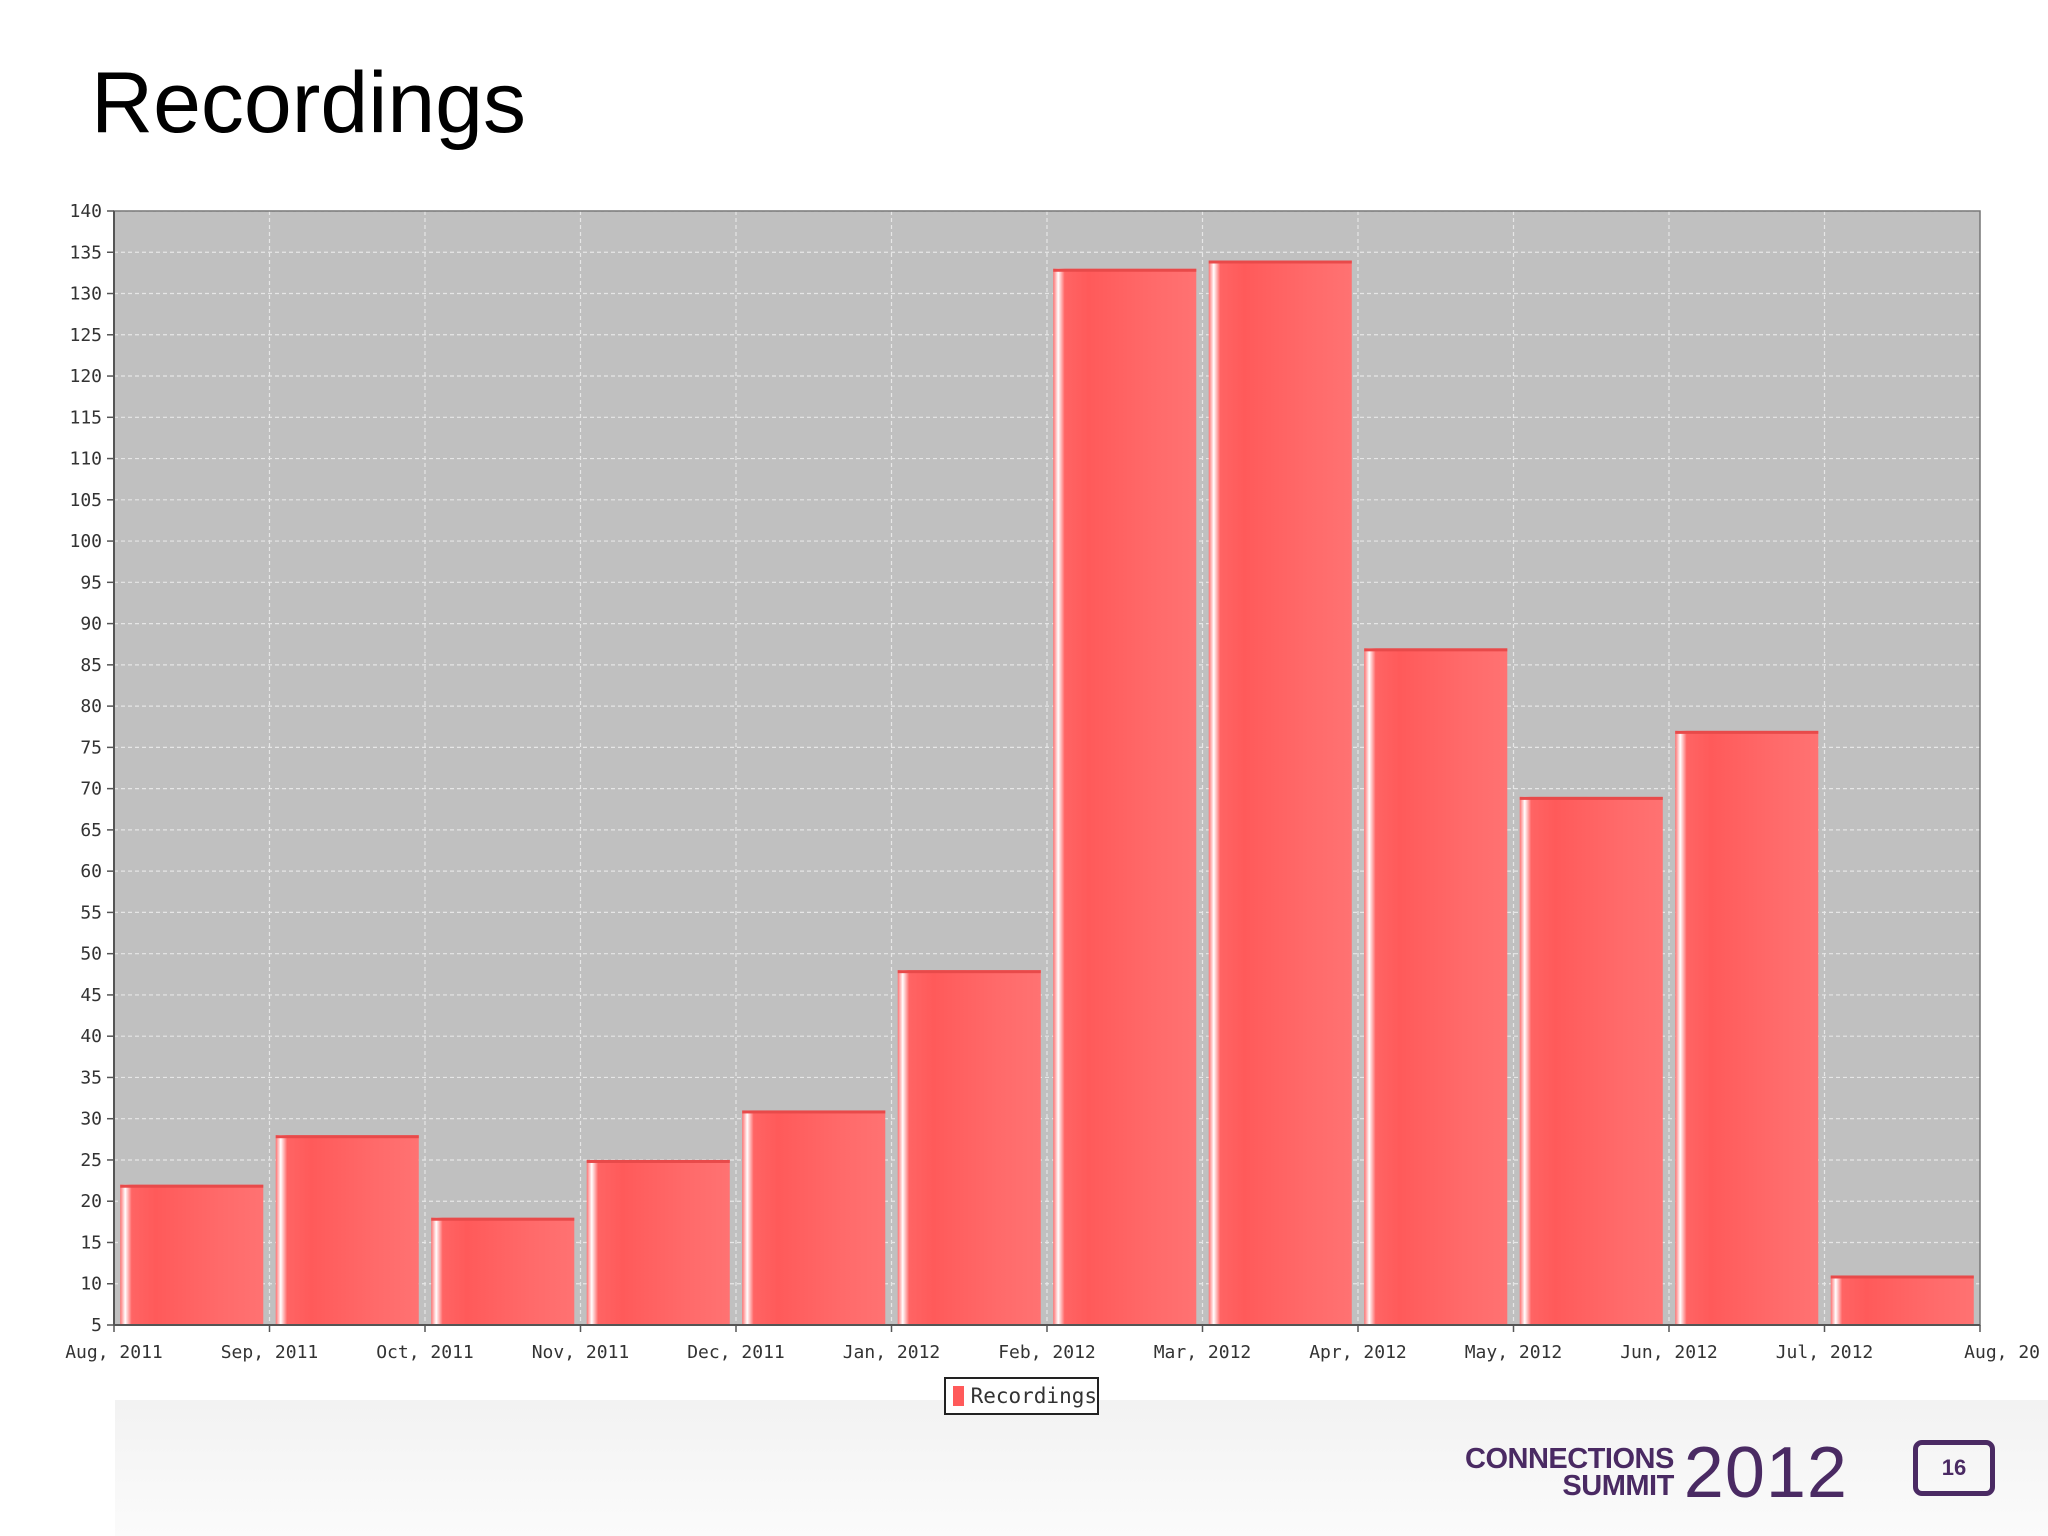 This screenshot has height=1536, width=2048. Describe the element at coordinates (114, 1352) in the screenshot. I see `x-tick-label: Aug, 2011` at that location.